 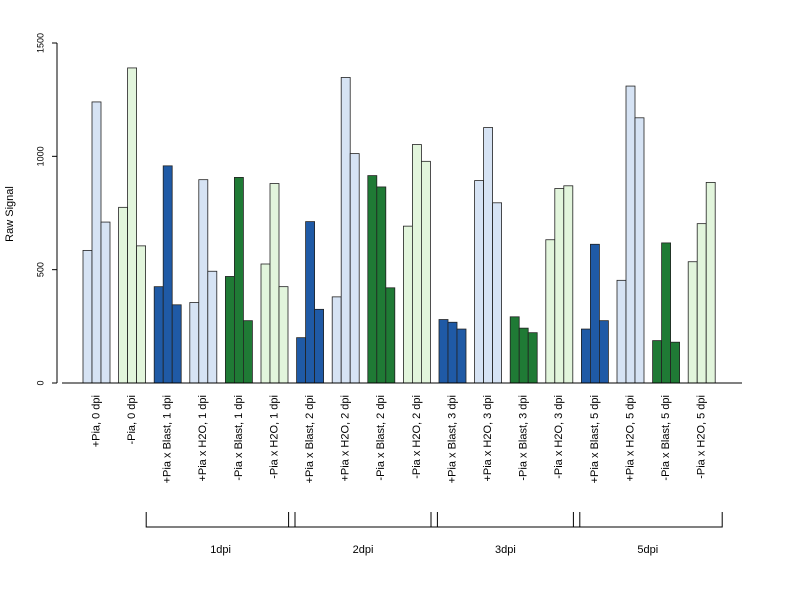 I want to click on category-label: -Pia x Blast, 2 dpi, so click(x=381, y=438).